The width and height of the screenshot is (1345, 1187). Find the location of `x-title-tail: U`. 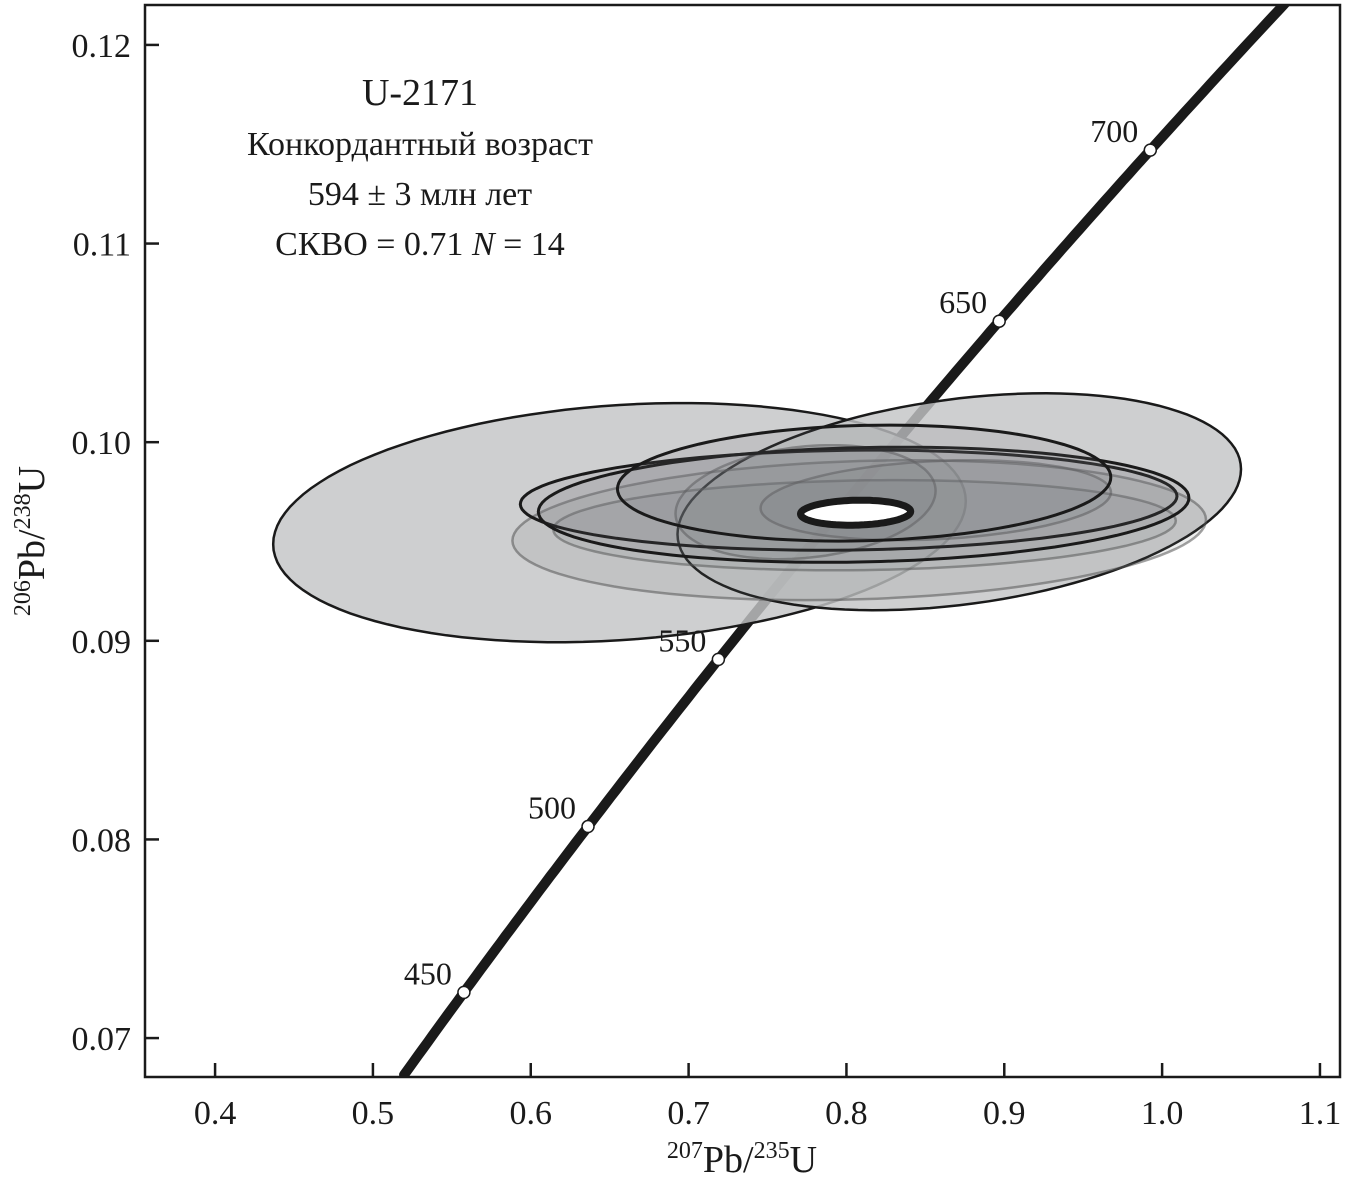

x-title-tail: U is located at coordinates (803, 1160).